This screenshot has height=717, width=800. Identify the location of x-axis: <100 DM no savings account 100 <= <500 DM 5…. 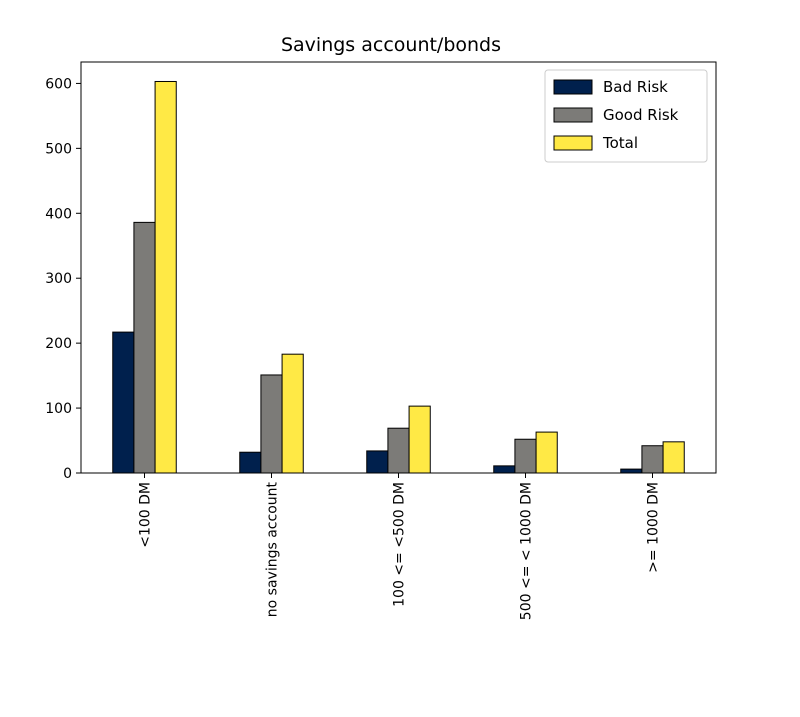
(400, 546).